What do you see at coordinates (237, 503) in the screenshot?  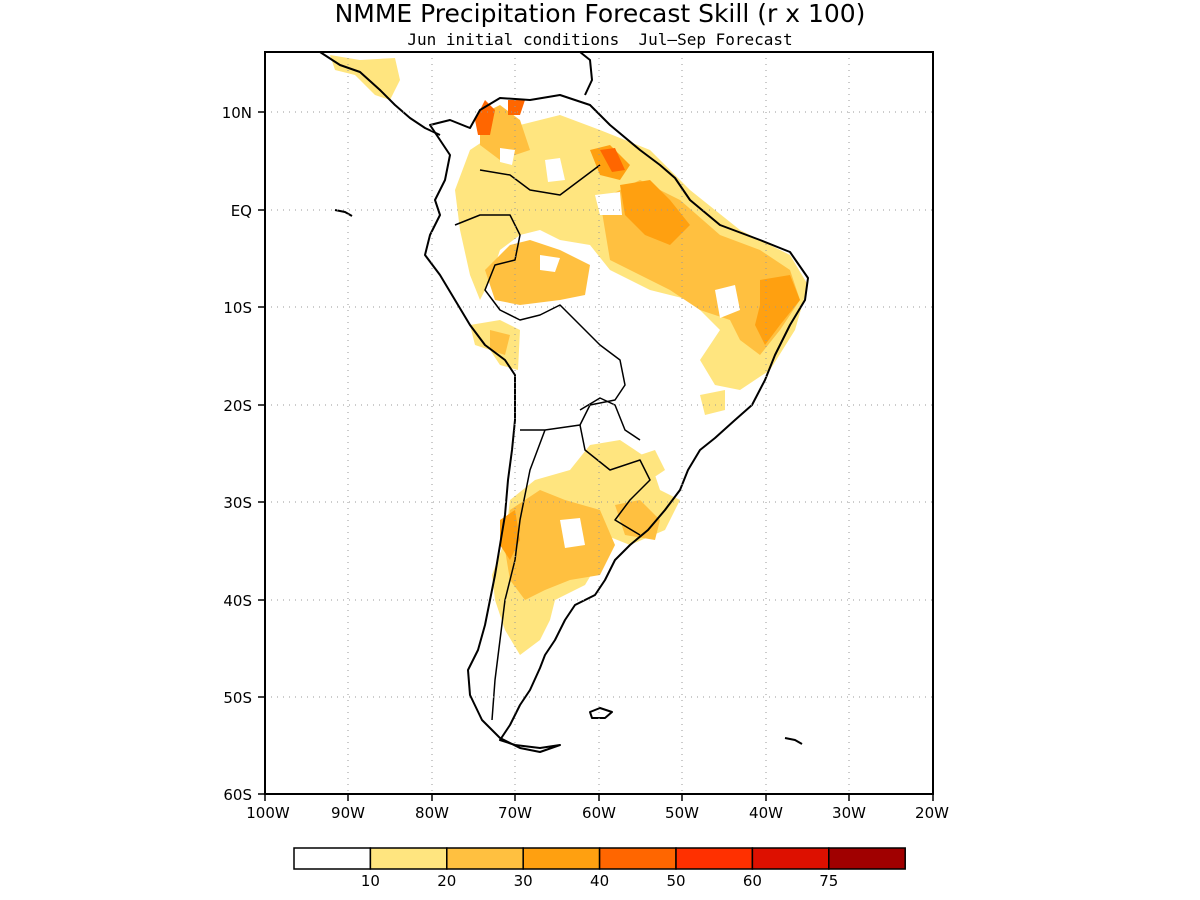 I see `lat-label: 30S` at bounding box center [237, 503].